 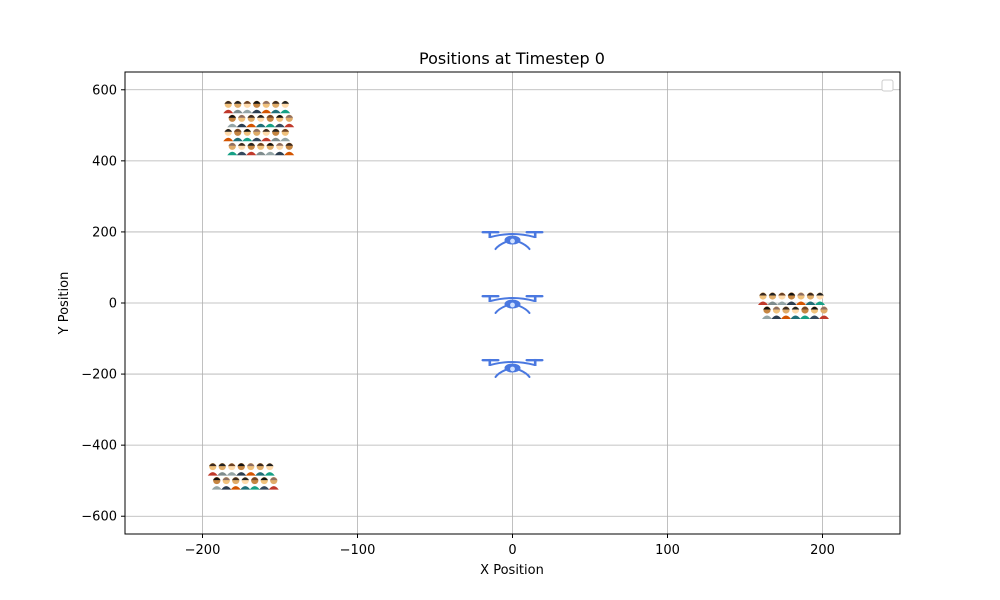 I want to click on x-tick-label: −200, so click(x=203, y=550).